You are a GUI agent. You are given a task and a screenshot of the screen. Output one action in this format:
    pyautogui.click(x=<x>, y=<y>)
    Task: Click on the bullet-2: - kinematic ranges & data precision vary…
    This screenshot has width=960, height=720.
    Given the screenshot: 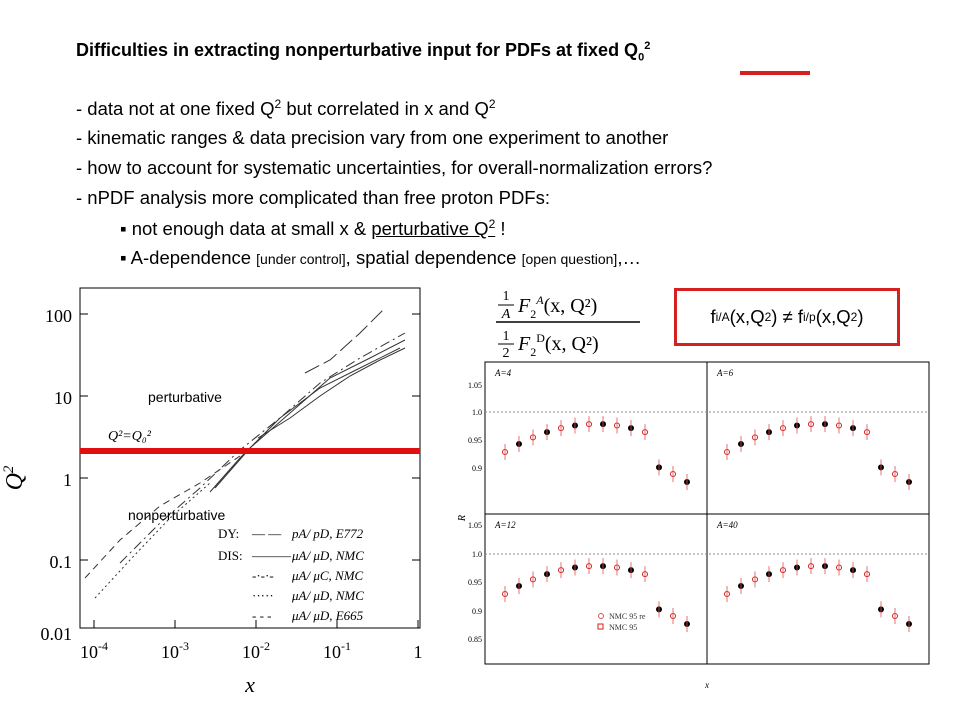 What is the action you would take?
    pyautogui.click(x=372, y=137)
    